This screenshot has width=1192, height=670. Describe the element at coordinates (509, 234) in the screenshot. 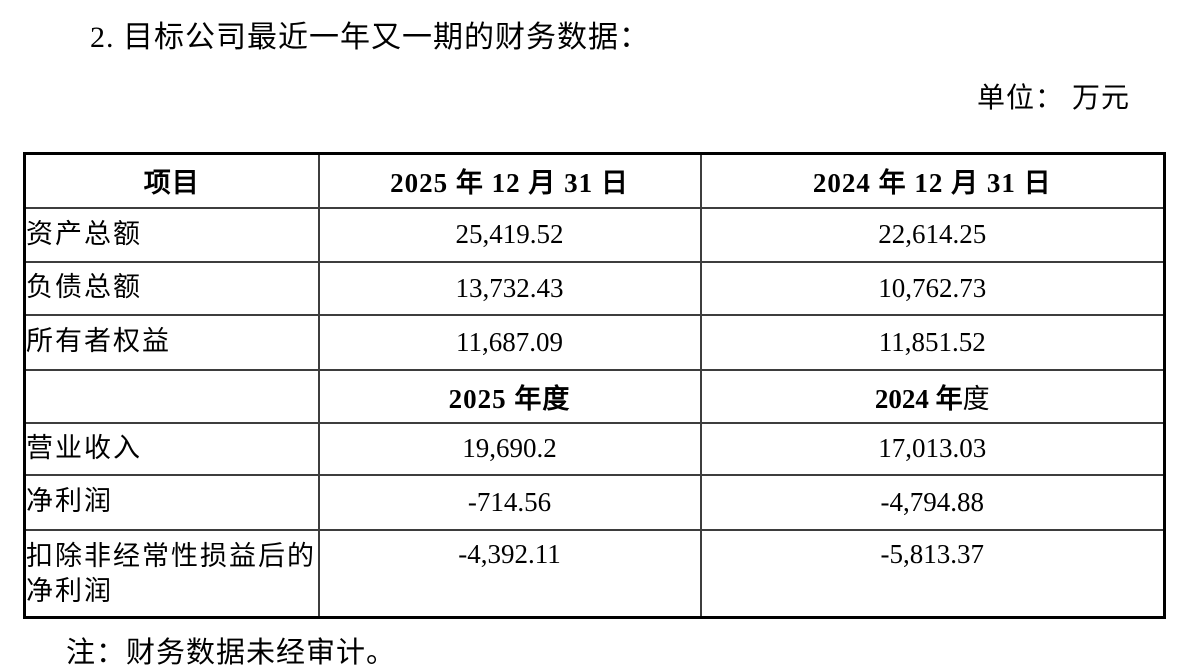

I see `value-2025: 25,419.52` at that location.